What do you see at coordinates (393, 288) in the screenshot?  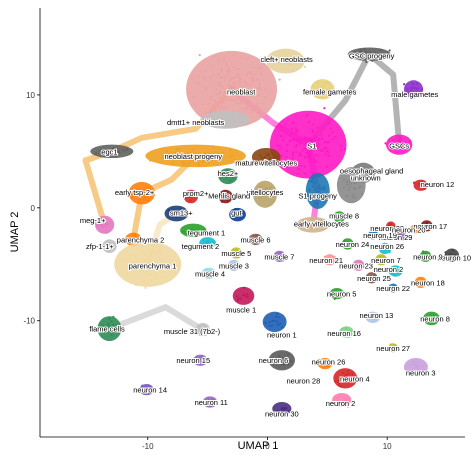 I see `label-neuron-22: neuron 22` at bounding box center [393, 288].